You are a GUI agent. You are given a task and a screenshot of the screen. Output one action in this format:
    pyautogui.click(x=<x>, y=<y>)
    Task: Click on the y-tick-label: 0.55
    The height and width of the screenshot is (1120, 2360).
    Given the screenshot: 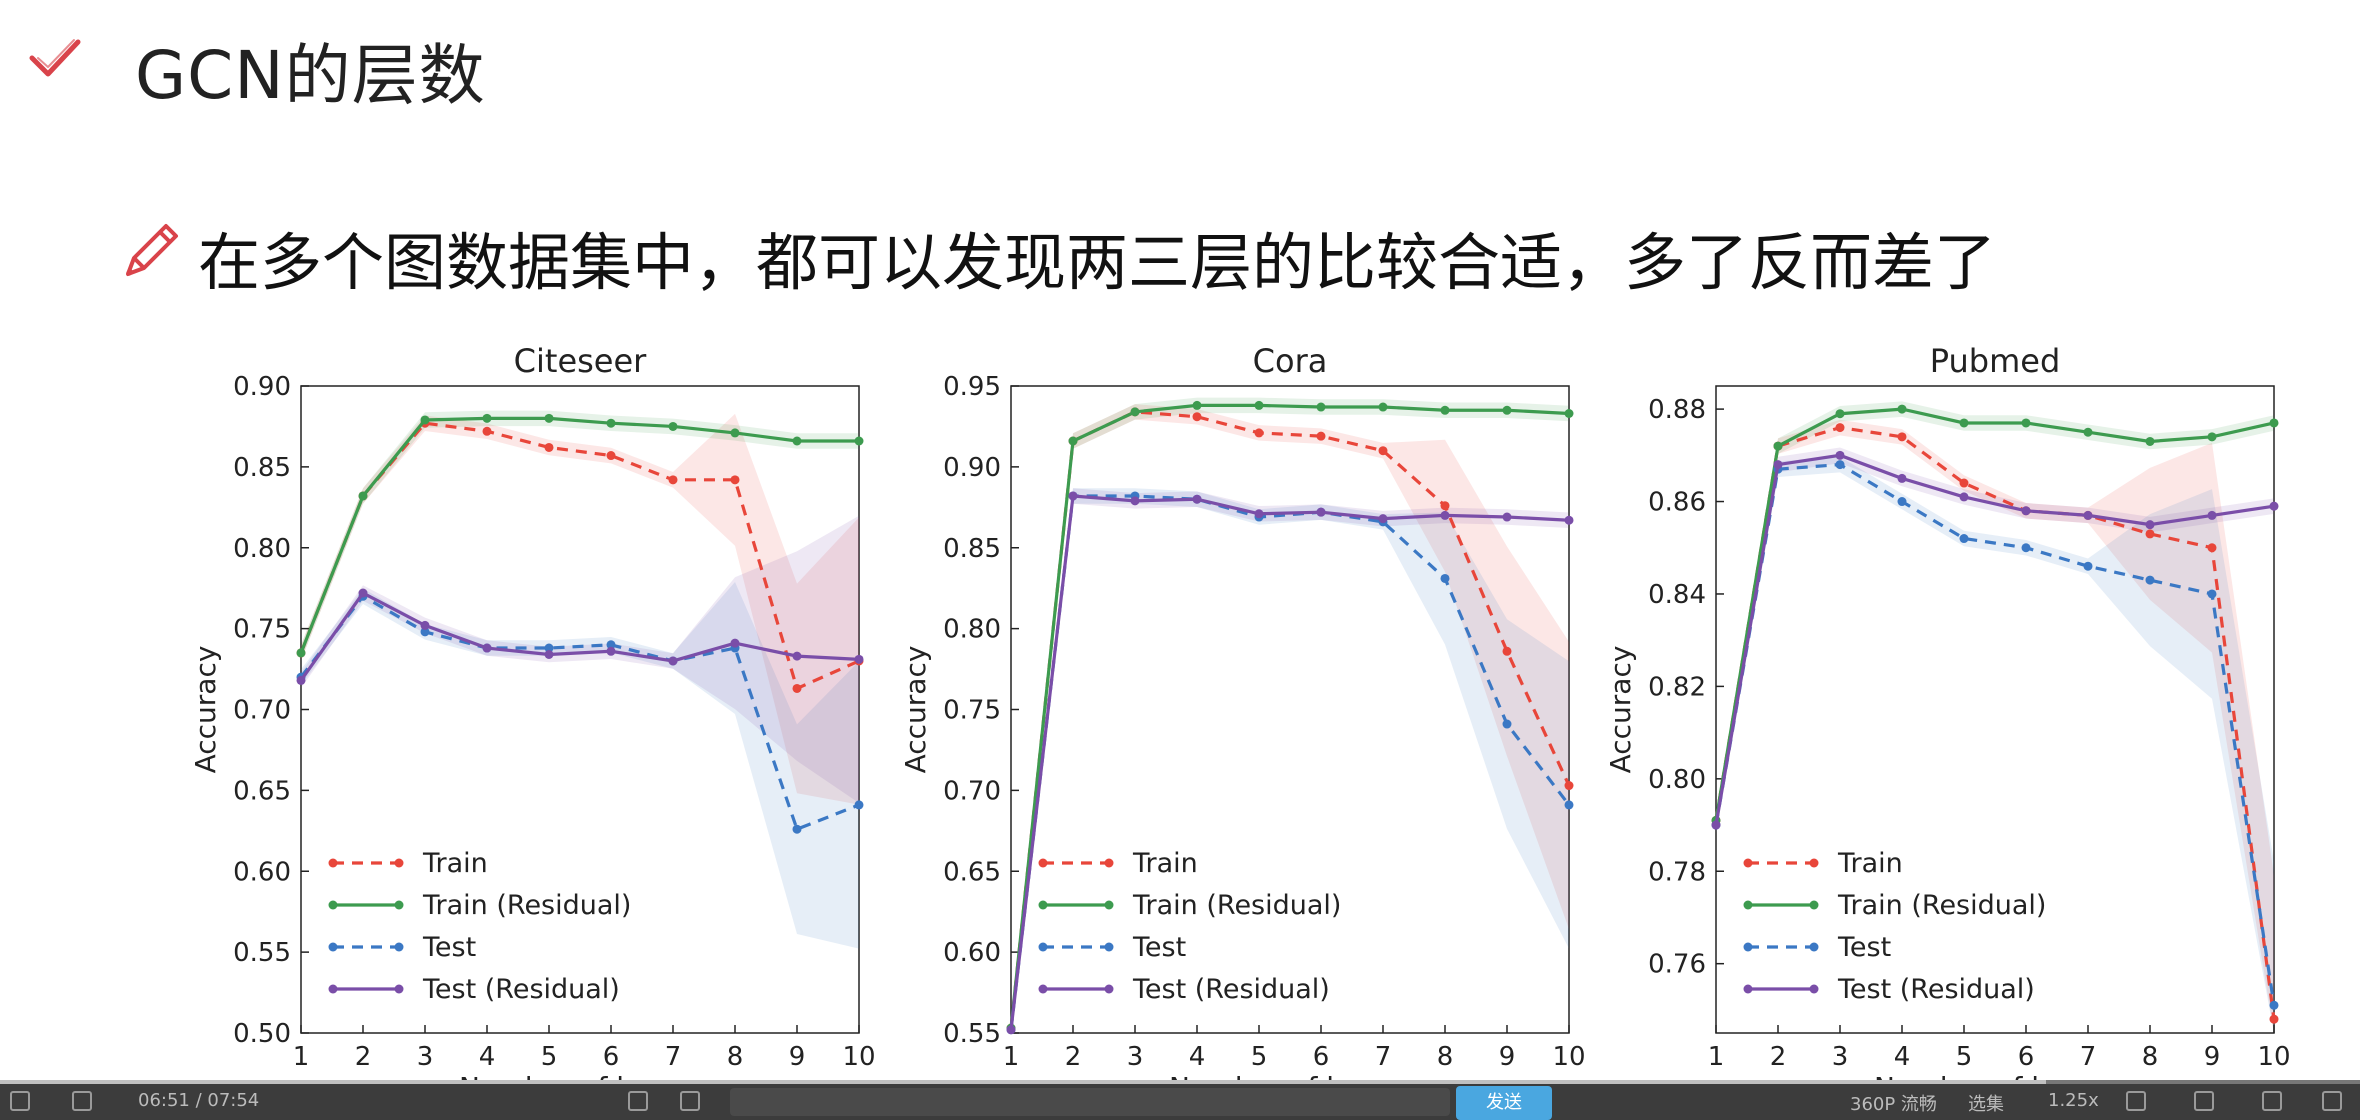 What is the action you would take?
    pyautogui.click(x=262, y=953)
    